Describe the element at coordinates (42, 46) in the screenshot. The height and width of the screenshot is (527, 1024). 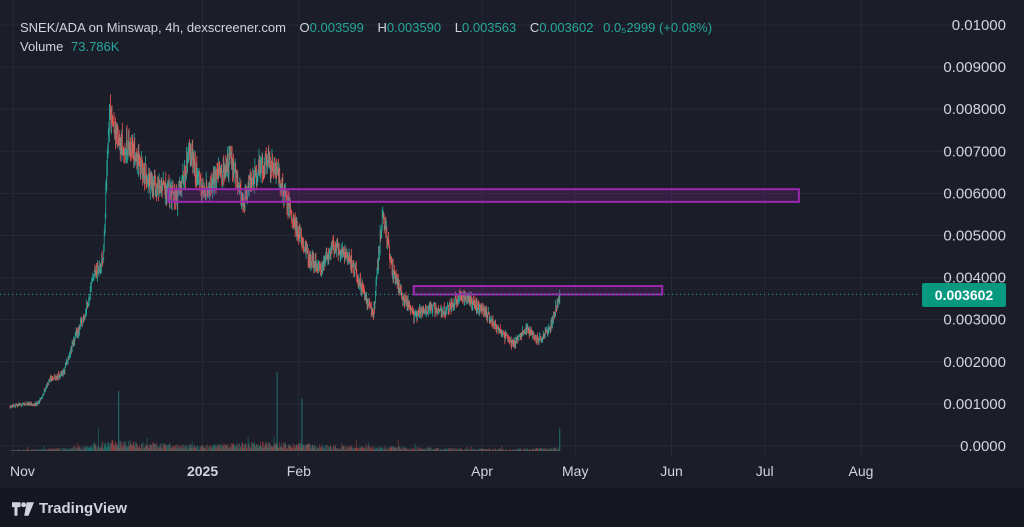
I see `volume-label: Volume` at that location.